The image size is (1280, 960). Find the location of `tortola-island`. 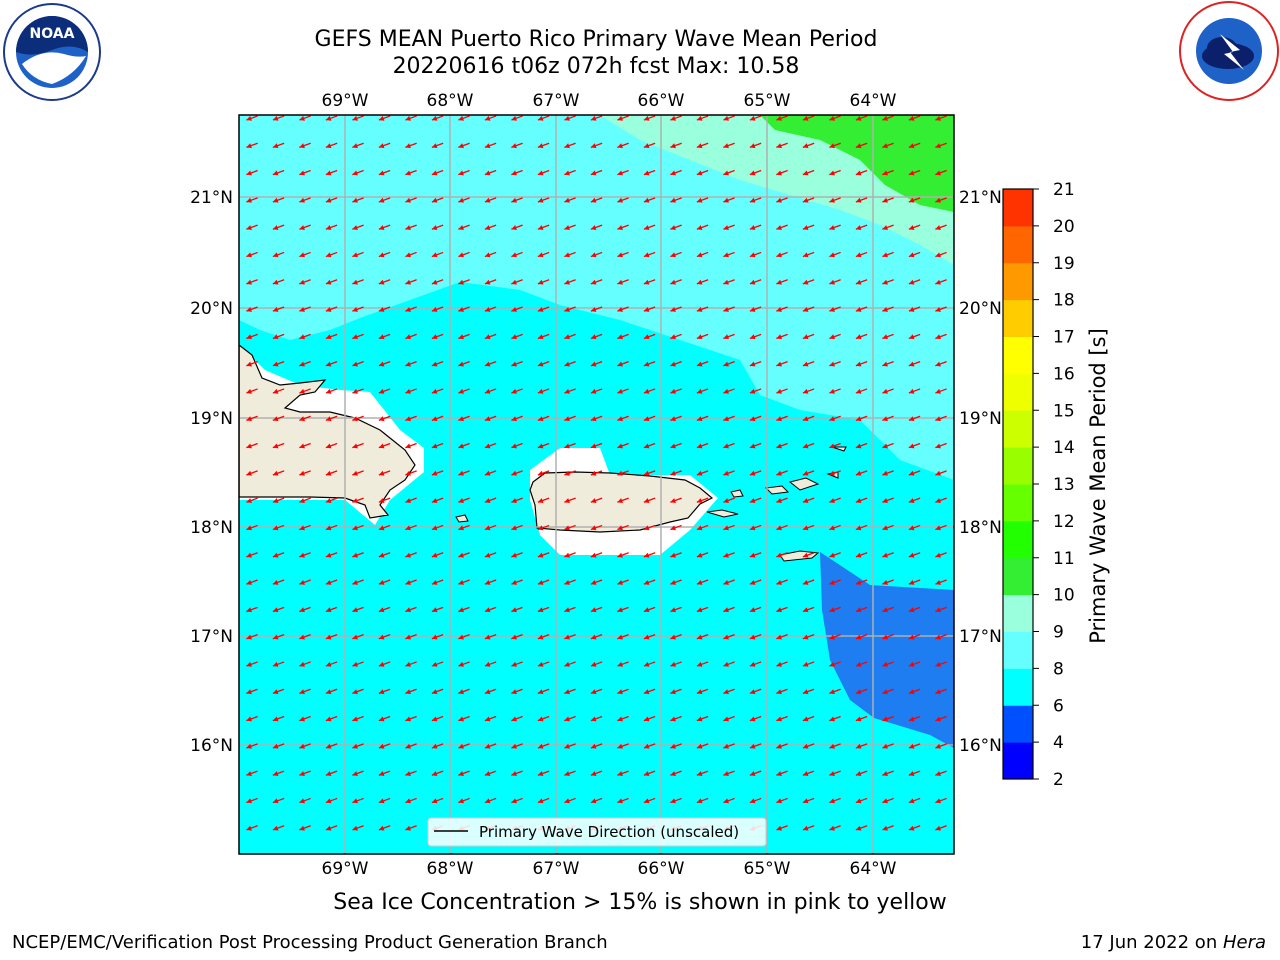

tortola-island is located at coordinates (804, 484).